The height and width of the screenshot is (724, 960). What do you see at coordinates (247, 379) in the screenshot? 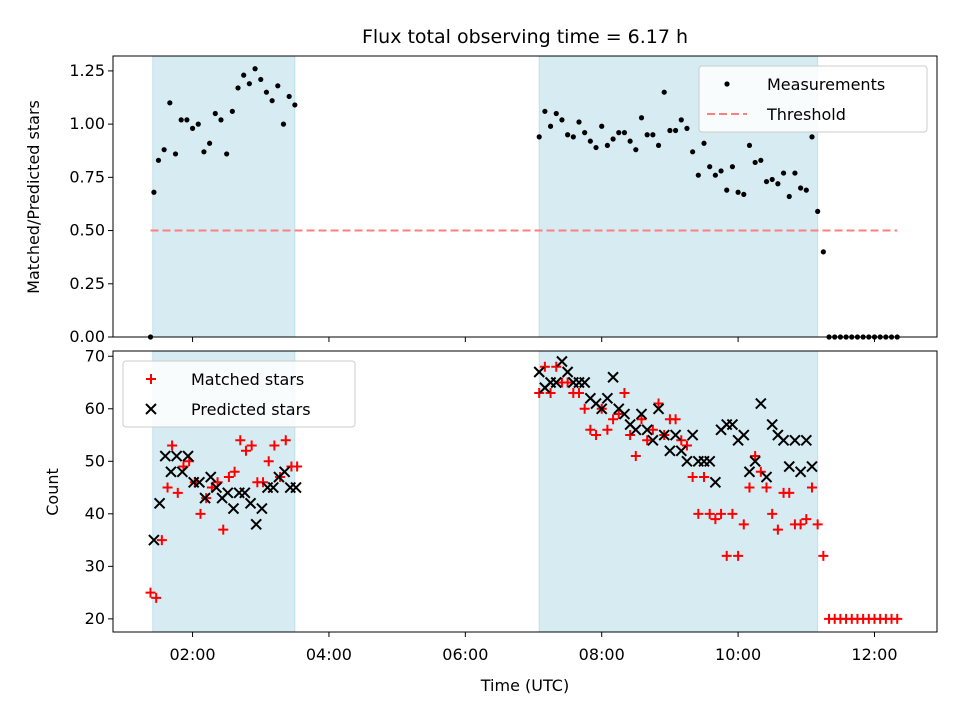
I see `legend-label: Matched stars` at bounding box center [247, 379].